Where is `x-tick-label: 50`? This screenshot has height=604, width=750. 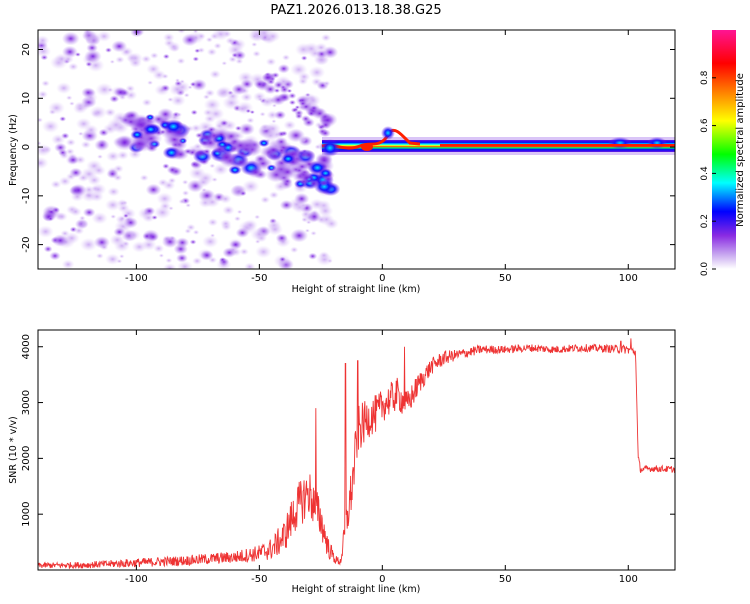
x-tick-label: 50 is located at coordinates (505, 278).